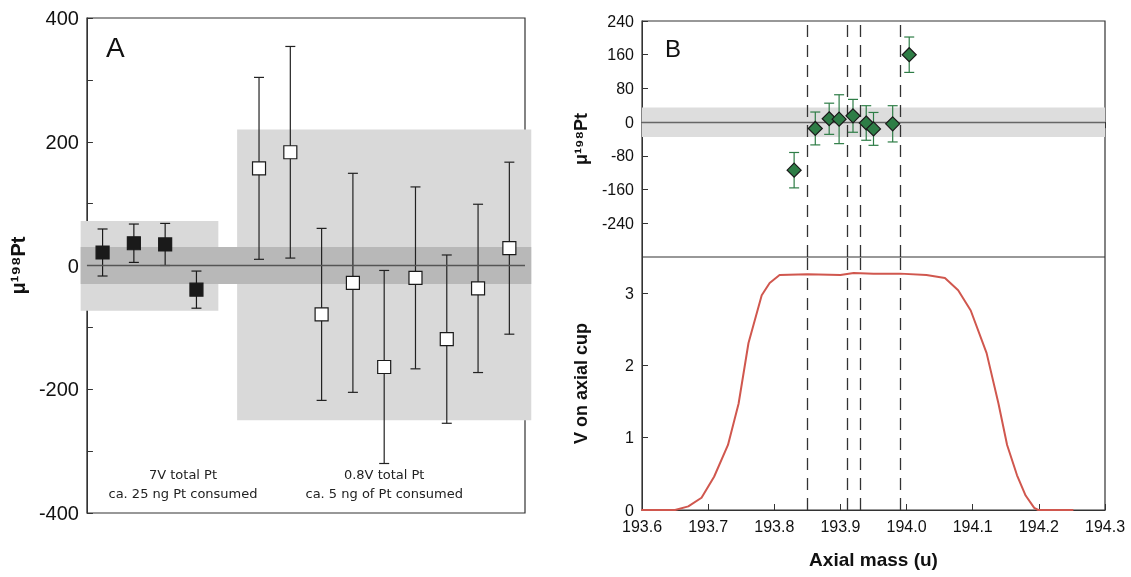  What do you see at coordinates (642, 526) in the screenshot?
I see `x-tick-label: 193.6` at bounding box center [642, 526].